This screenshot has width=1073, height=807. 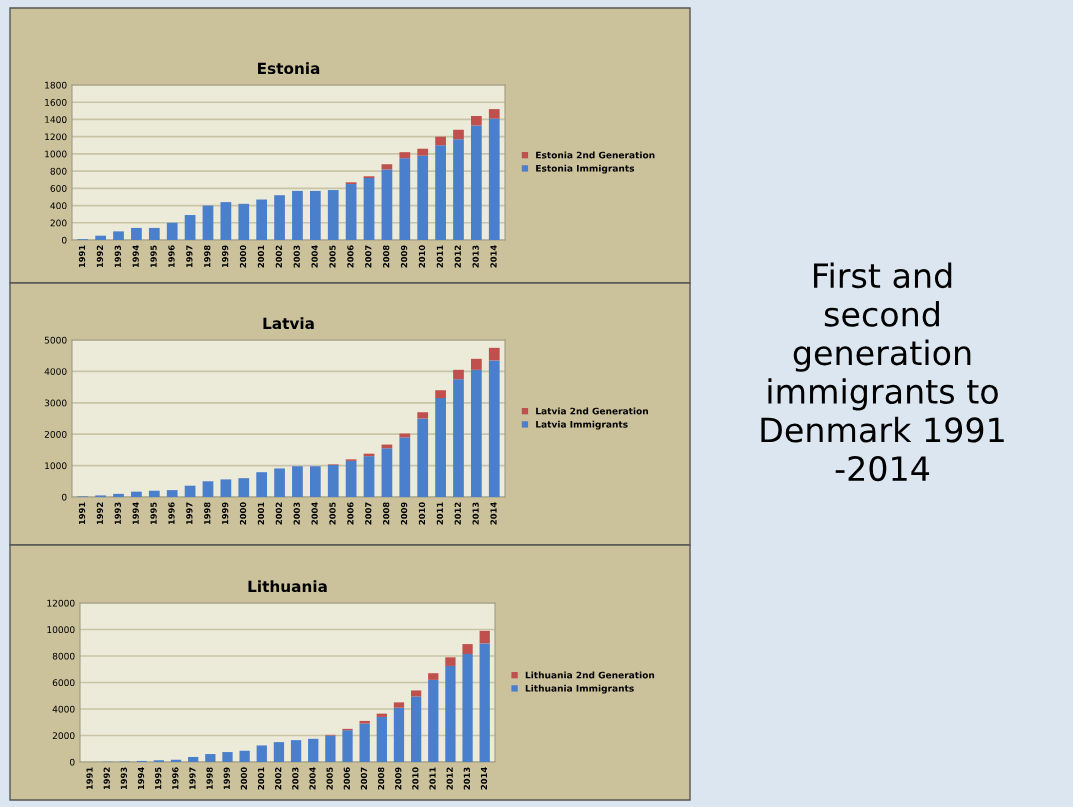 I want to click on legend-label: Lithuania Immigrants, so click(x=579, y=689).